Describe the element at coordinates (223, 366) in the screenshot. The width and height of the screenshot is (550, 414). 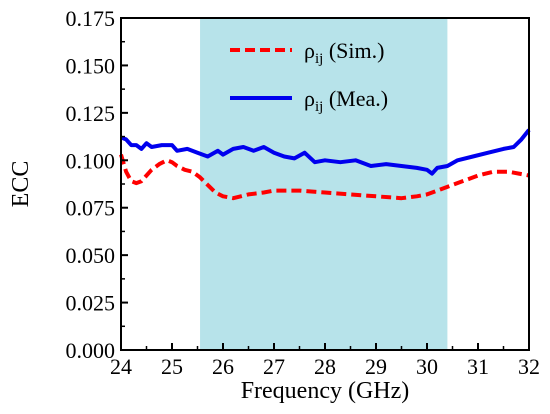
I see `x-tick-label: 26` at that location.